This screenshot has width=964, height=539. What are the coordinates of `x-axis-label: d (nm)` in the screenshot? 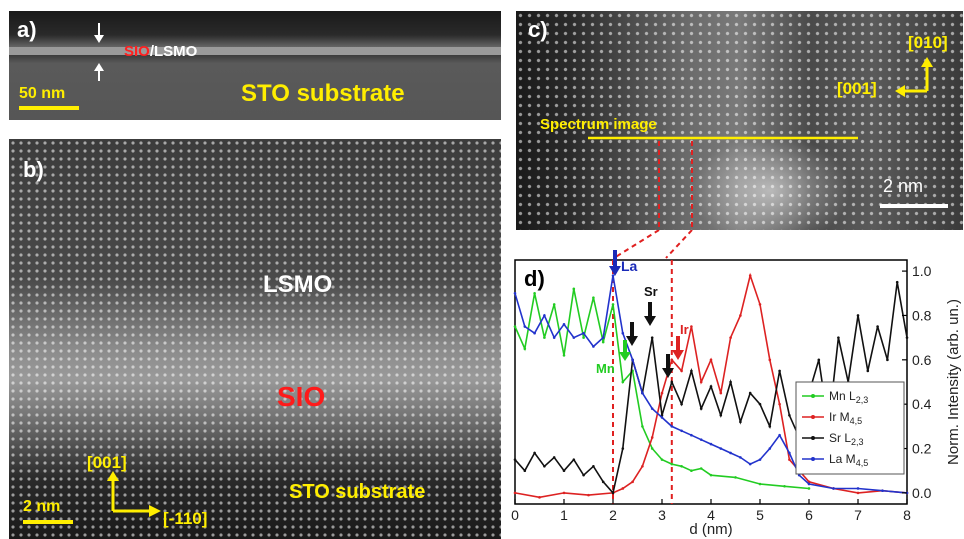 It's located at (710, 529).